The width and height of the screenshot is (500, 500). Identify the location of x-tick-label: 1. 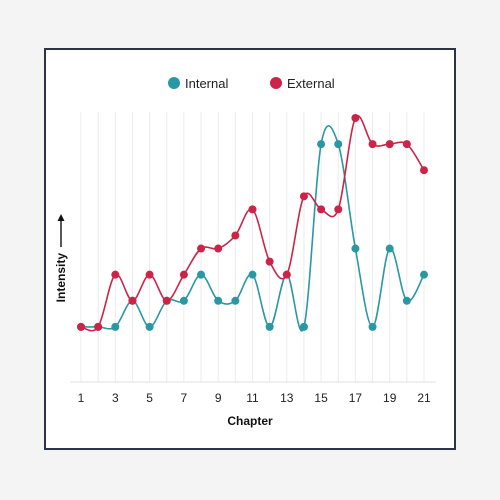
(81, 398).